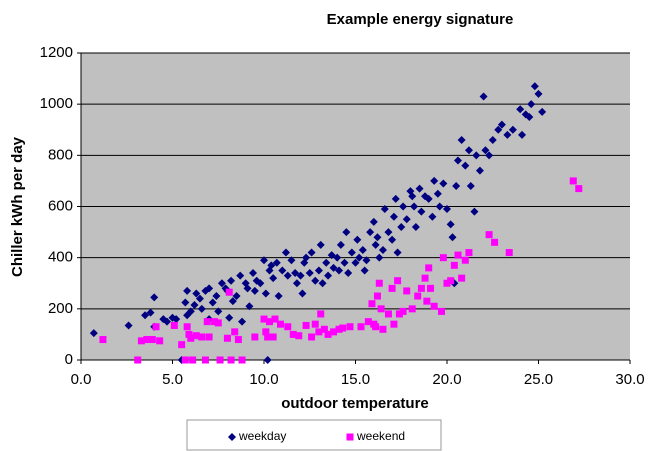 The image size is (652, 451). Describe the element at coordinates (355, 379) in the screenshot. I see `x-tick-label: 15.0` at that location.